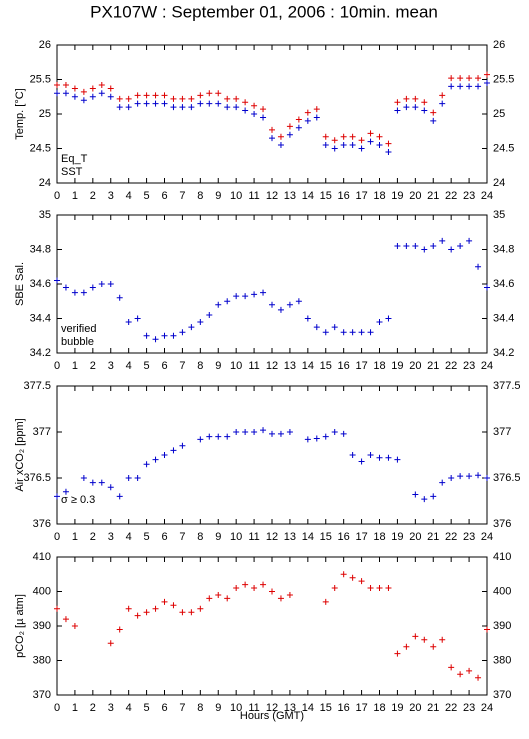 The width and height of the screenshot is (529, 739). I want to click on y-tick-label-right: 377, so click(502, 432).